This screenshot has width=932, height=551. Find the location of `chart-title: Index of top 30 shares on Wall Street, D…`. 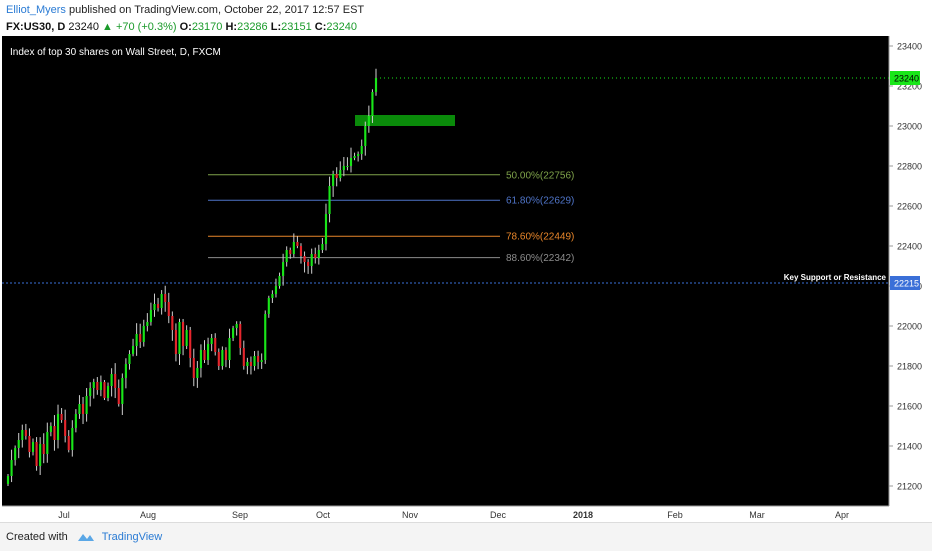

chart-title: Index of top 30 shares on Wall Street, D… is located at coordinates (115, 52).